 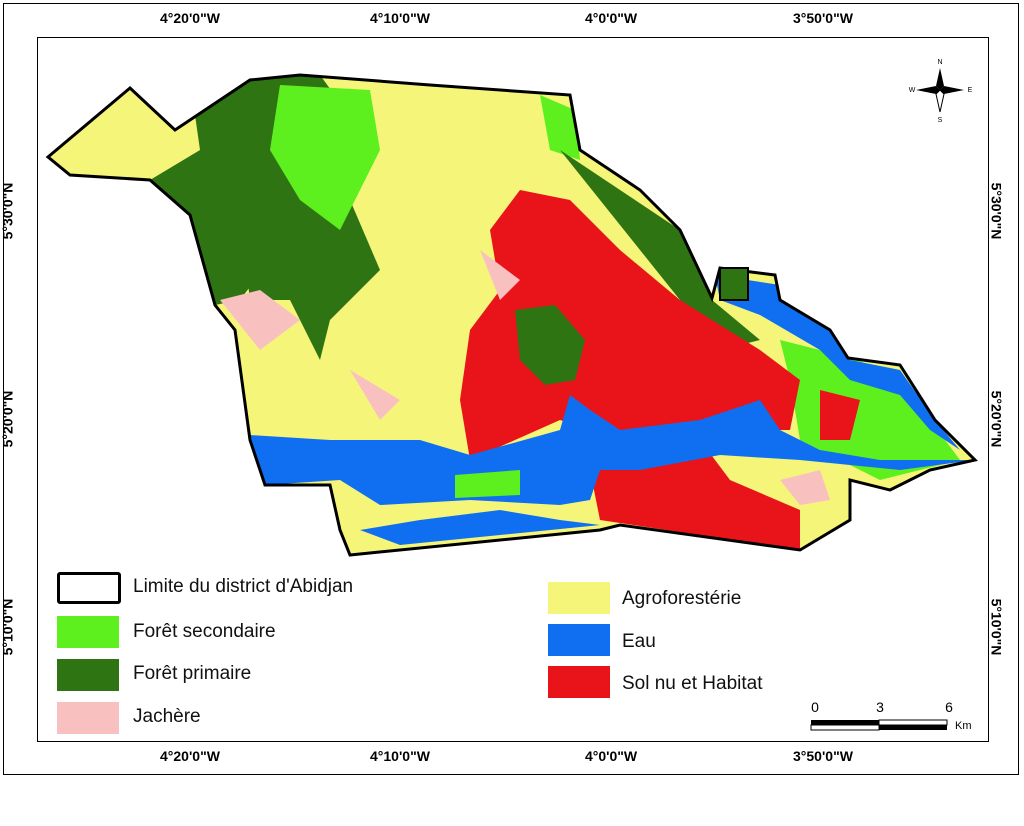 I want to click on legend-swatch-fallow, so click(x=88, y=718).